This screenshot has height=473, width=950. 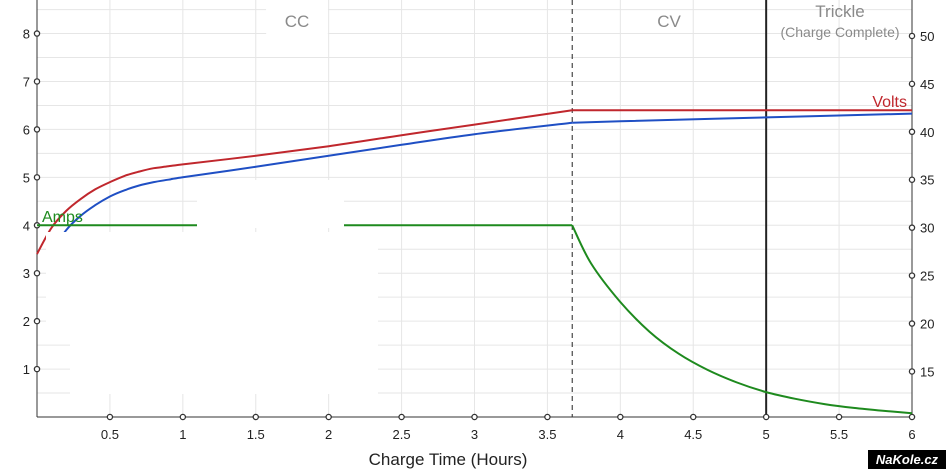 I want to click on phase-label: CV, so click(x=669, y=21).